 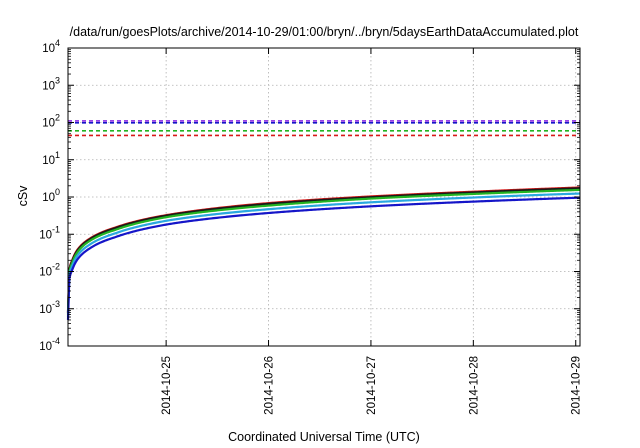 What do you see at coordinates (270, 385) in the screenshot?
I see `x-tick-label: 2014-10-26` at bounding box center [270, 385].